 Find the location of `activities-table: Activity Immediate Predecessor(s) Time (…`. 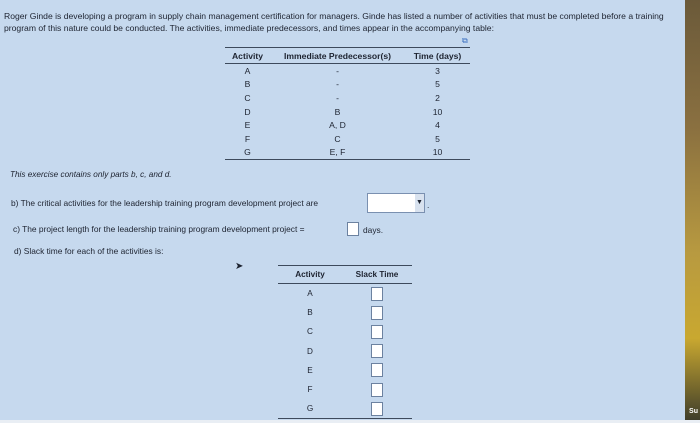

activities-table: Activity Immediate Predecessor(s) Time (… is located at coordinates (347, 104).